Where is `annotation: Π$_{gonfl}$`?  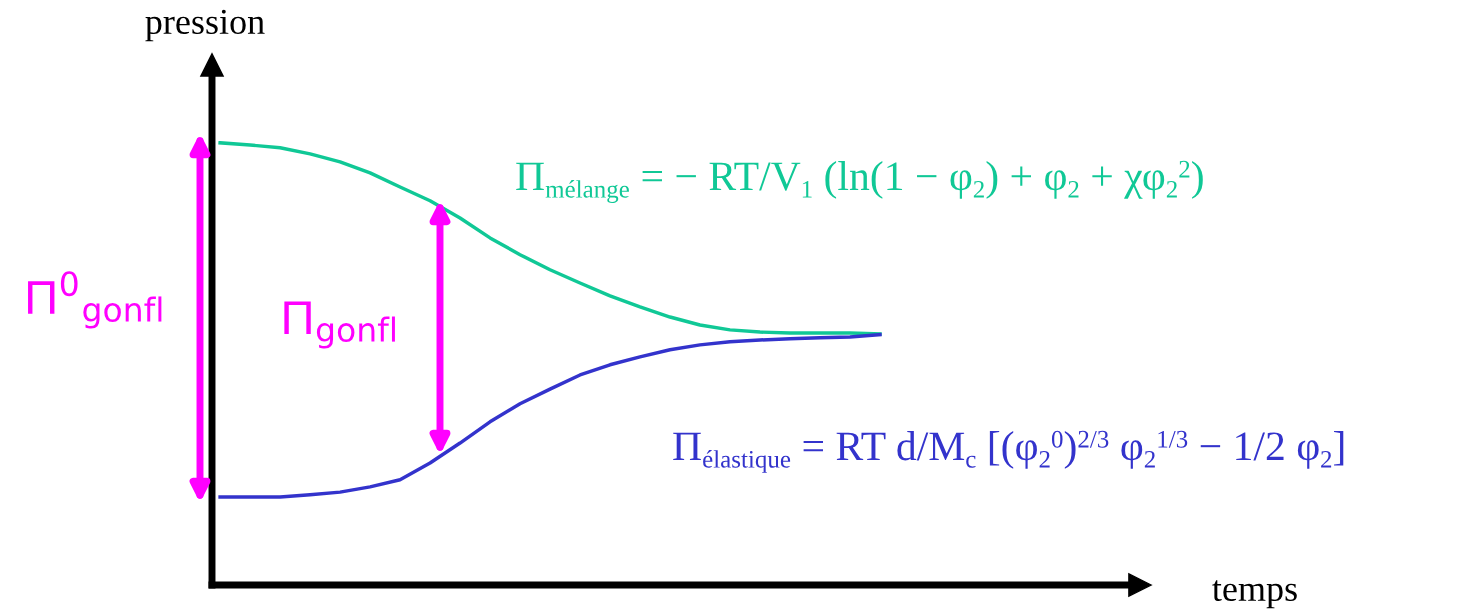 annotation: Π$_{gonfl}$ is located at coordinates (339, 325).